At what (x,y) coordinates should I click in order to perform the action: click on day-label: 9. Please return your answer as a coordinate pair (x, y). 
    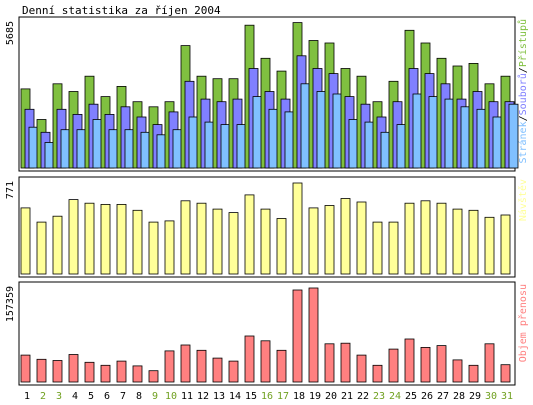
    Looking at the image, I should click on (155, 396).